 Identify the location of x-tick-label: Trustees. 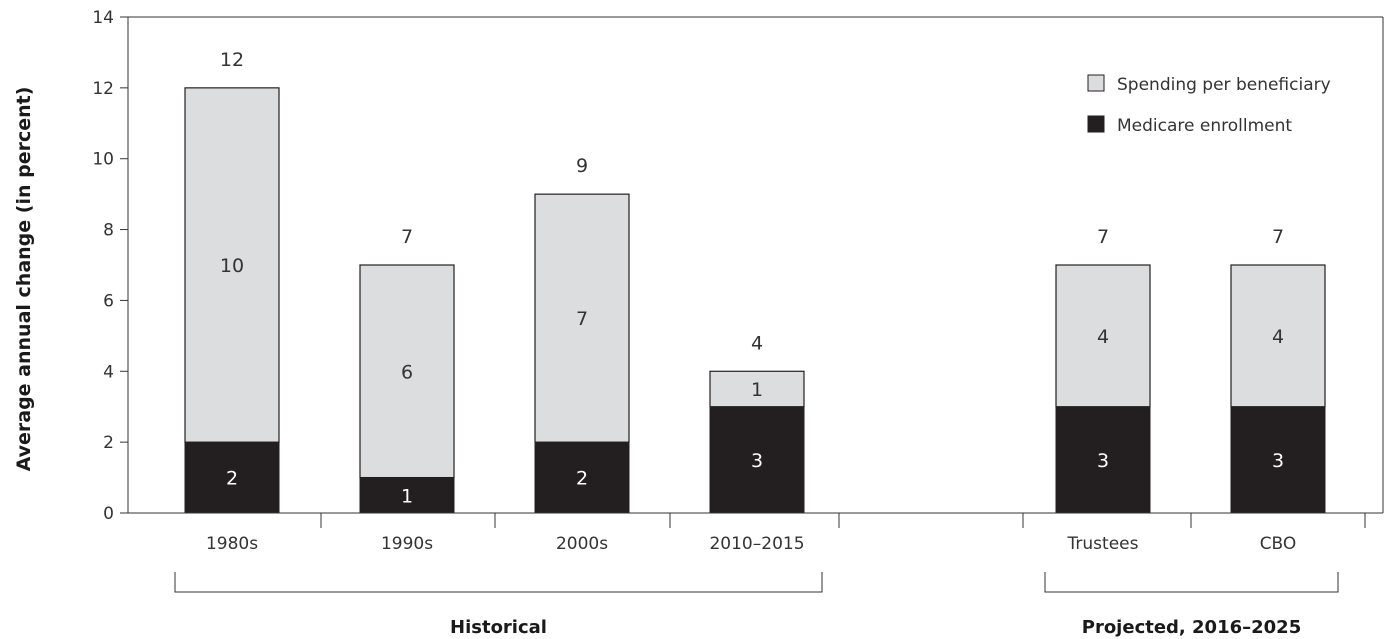
(1103, 544).